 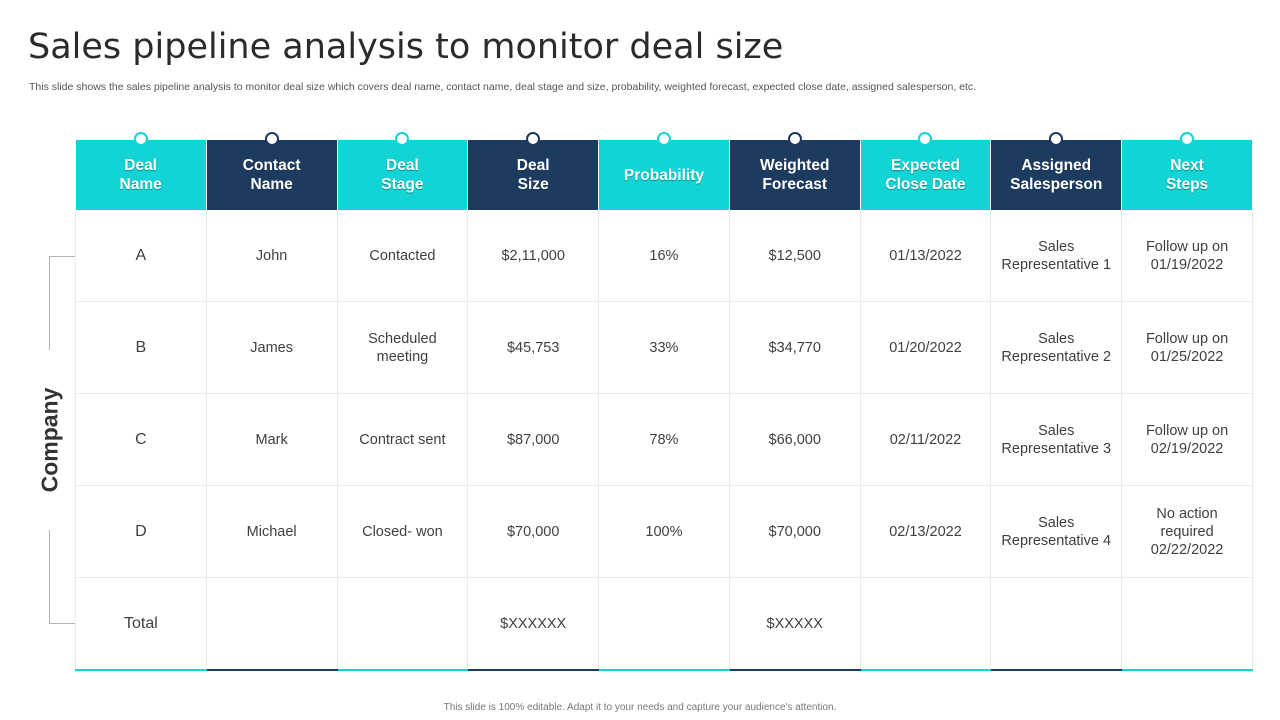 I want to click on cell-deal-stage, so click(x=403, y=624).